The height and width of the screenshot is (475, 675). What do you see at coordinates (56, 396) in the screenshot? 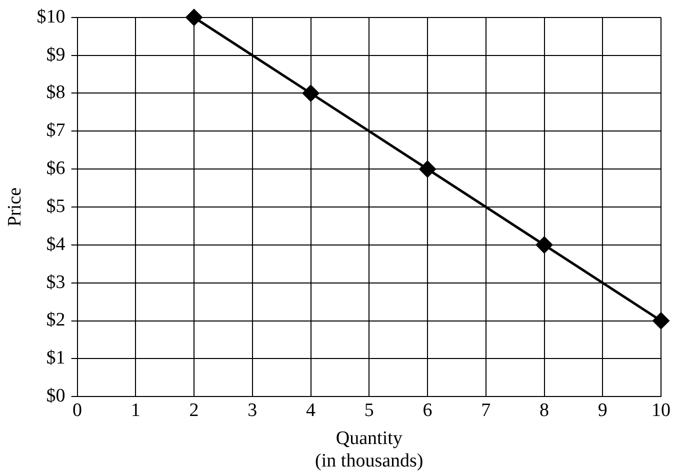
I see `y-tick-label: $0` at bounding box center [56, 396].